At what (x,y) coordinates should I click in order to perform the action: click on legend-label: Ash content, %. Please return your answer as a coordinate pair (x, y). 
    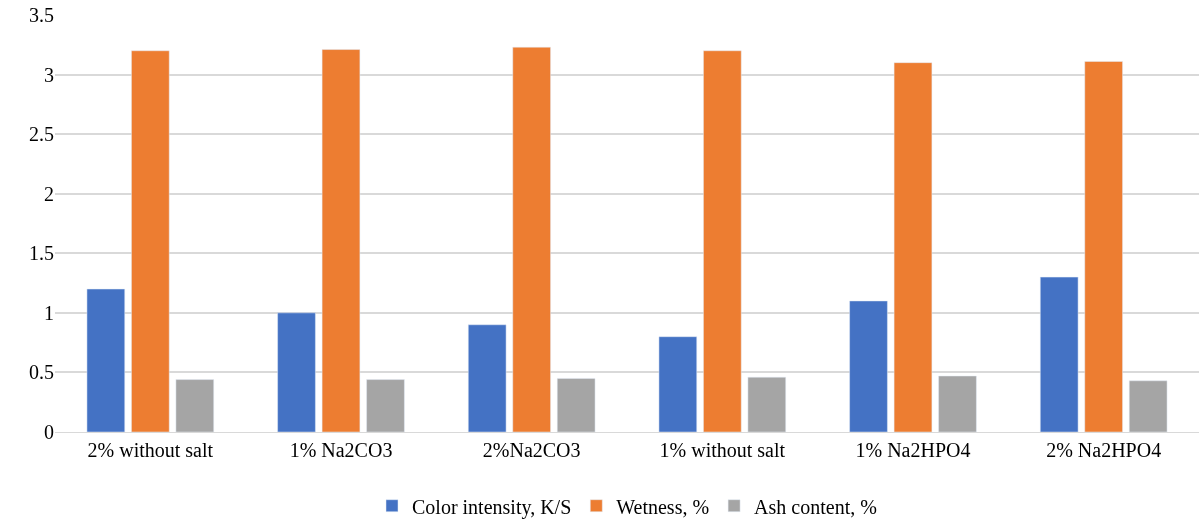
    Looking at the image, I should click on (815, 506).